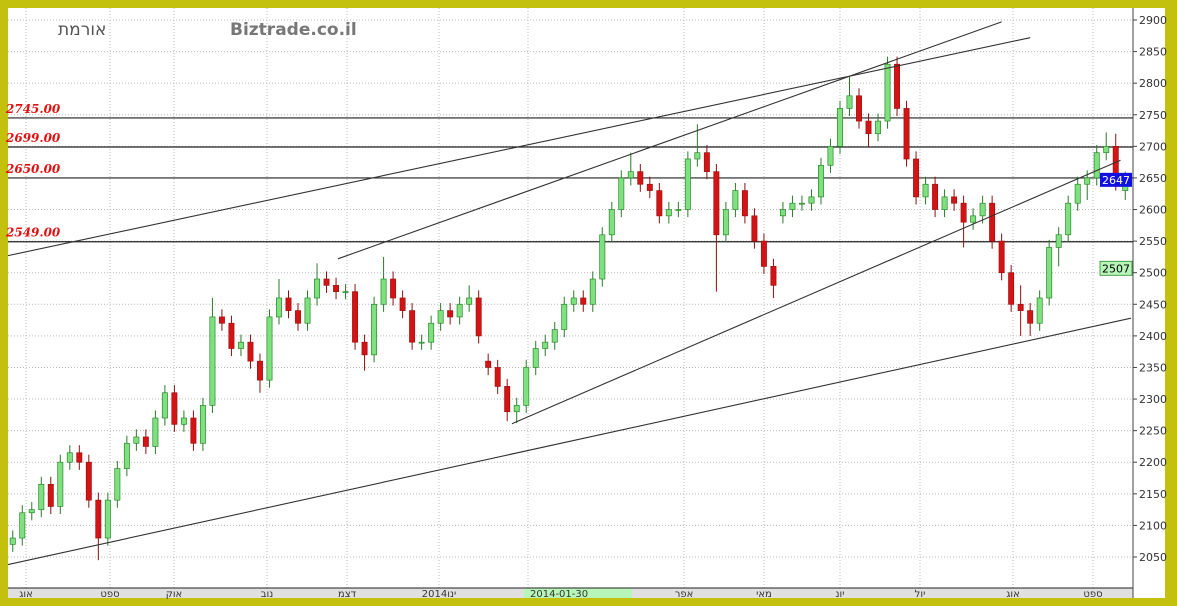 This screenshot has width=1177, height=606. Describe the element at coordinates (1153, 273) in the screenshot. I see `y-tick-label: 2500` at that location.